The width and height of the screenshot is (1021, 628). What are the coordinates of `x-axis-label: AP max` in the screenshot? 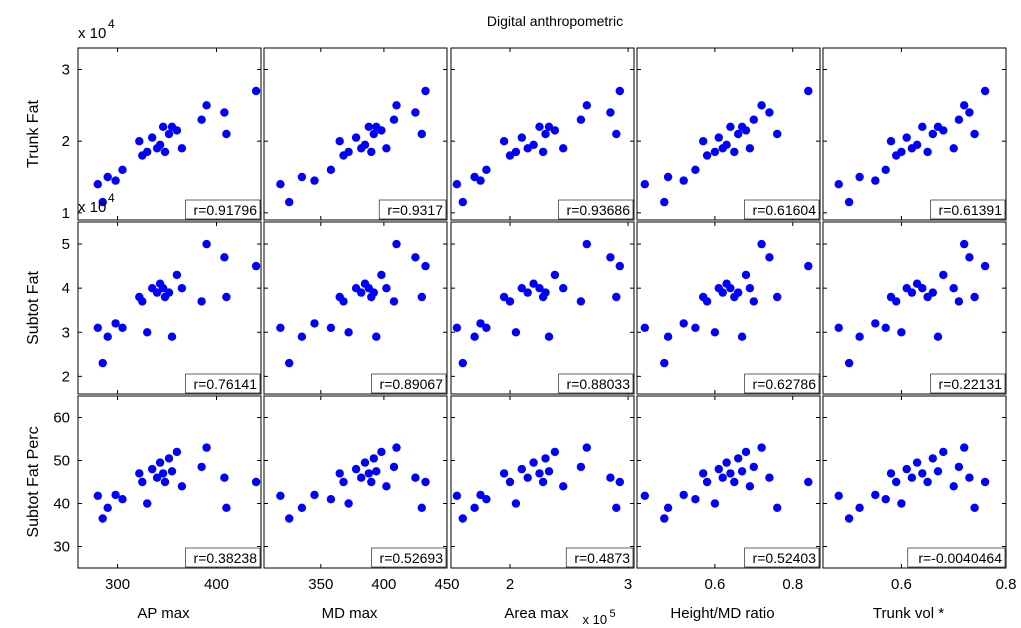 It's located at (163, 613).